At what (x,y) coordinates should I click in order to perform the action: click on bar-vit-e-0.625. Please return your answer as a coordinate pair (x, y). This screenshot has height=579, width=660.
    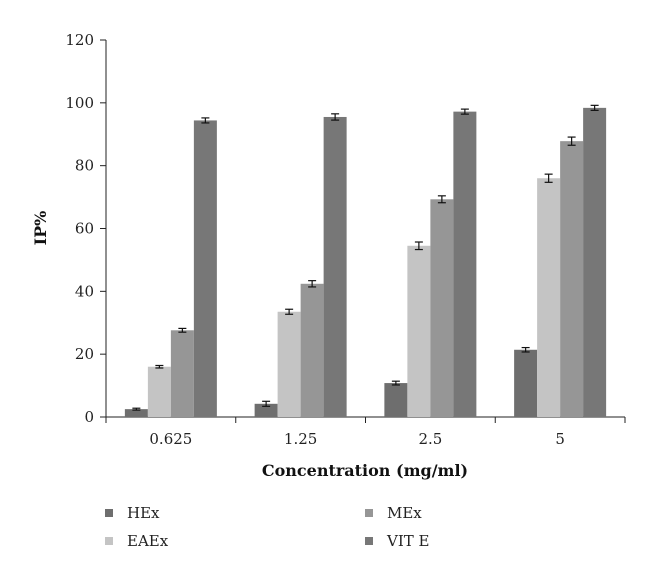
    Looking at the image, I should click on (205, 268).